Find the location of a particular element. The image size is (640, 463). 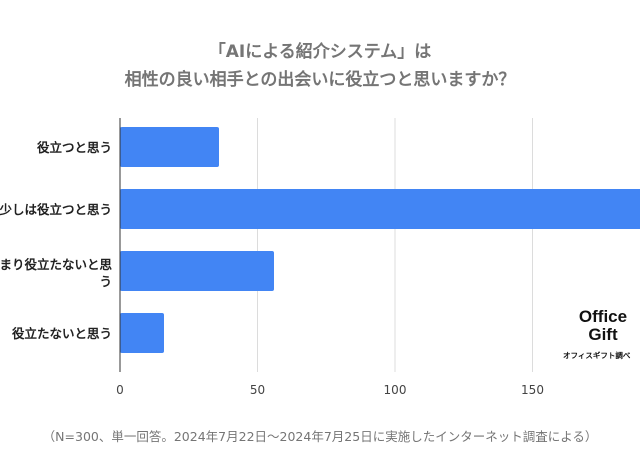

category-label: 役立つと思う is located at coordinates (74, 147).